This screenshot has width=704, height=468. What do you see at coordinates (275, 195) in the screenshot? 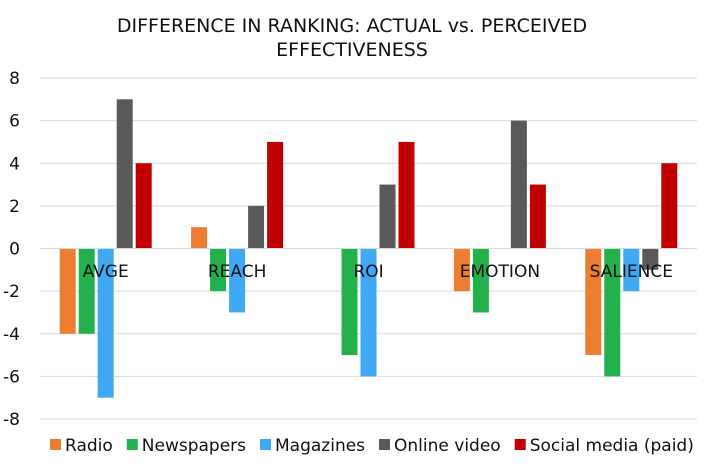
I see `bar-social-media-paid-reach` at bounding box center [275, 195].